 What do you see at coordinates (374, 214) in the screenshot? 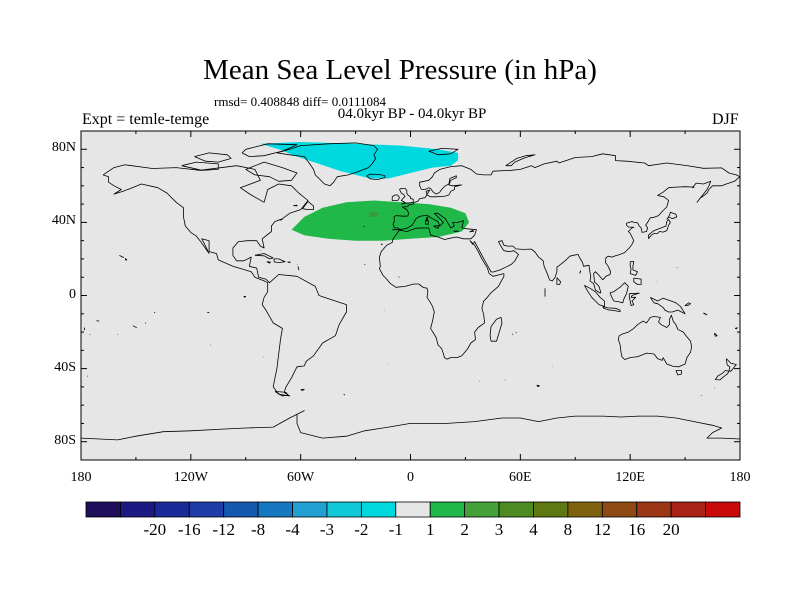
I see `positive-anomaly-core` at bounding box center [374, 214].